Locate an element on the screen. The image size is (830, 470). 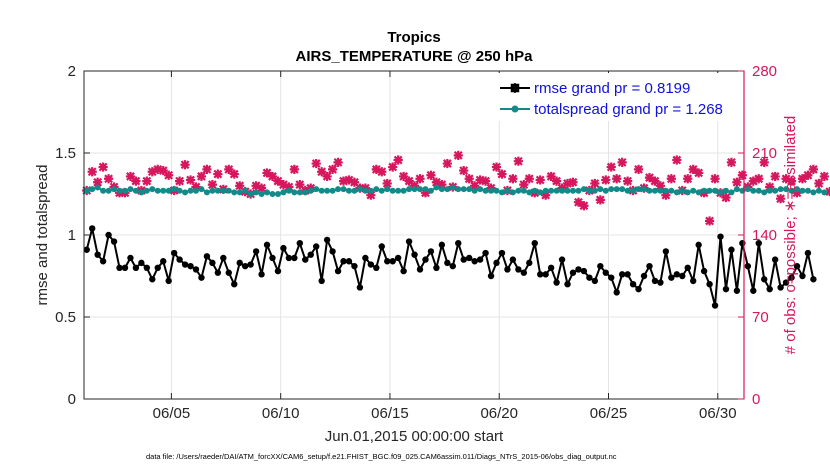
y-axis-right-label: # of obs: o=possible; ∗=assimilated is located at coordinates (790, 235).